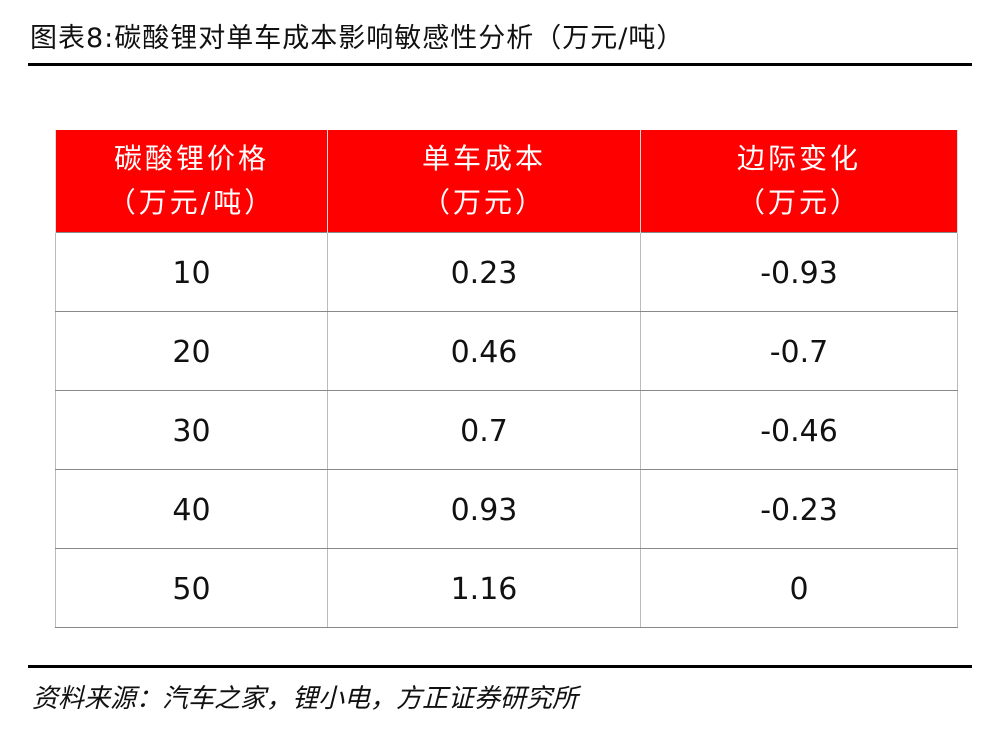 This screenshot has width=994, height=738. Describe the element at coordinates (357, 38) in the screenshot. I see `title: 图表8:碳酸锂对单车成本影响敏感性分析（万元/吨）` at that location.